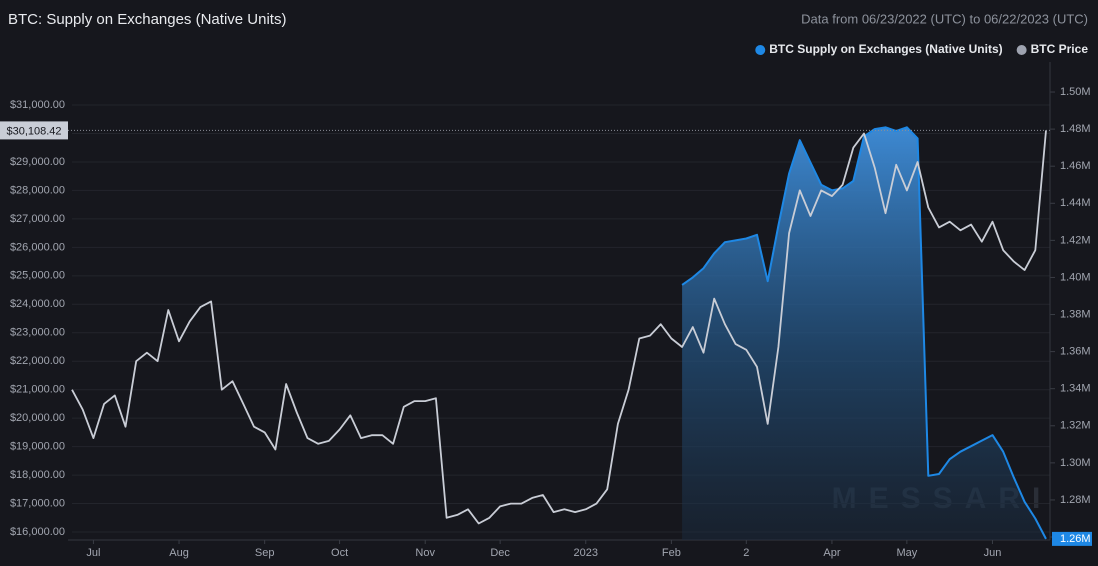  Describe the element at coordinates (147, 19) in the screenshot. I see `chart-title: BTC: Supply on Exchanges (Native Units)` at that location.